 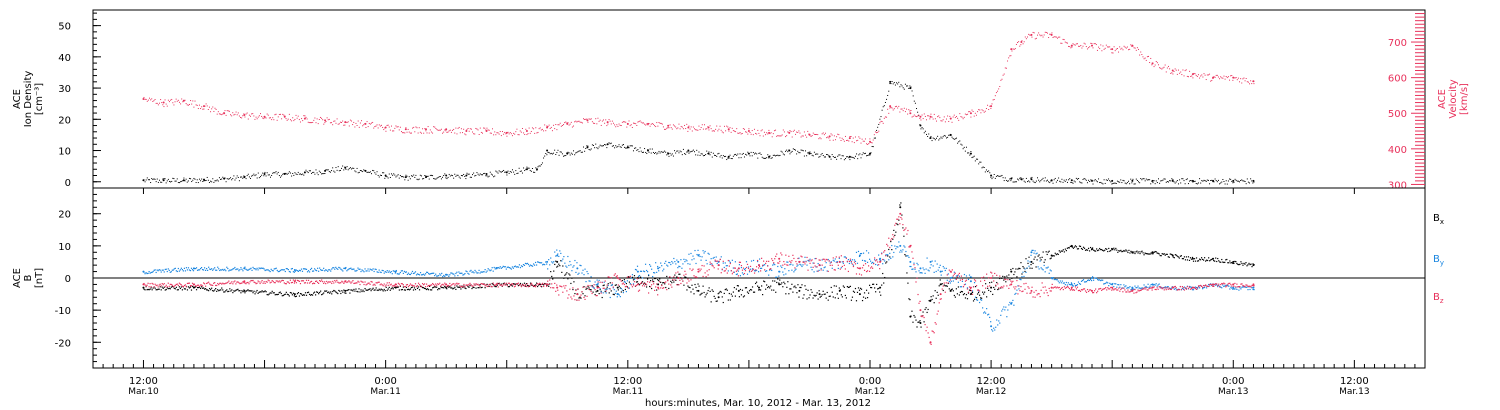 I want to click on density-axis-label: ACEIon Density[cm⁻³], so click(x=28, y=99).